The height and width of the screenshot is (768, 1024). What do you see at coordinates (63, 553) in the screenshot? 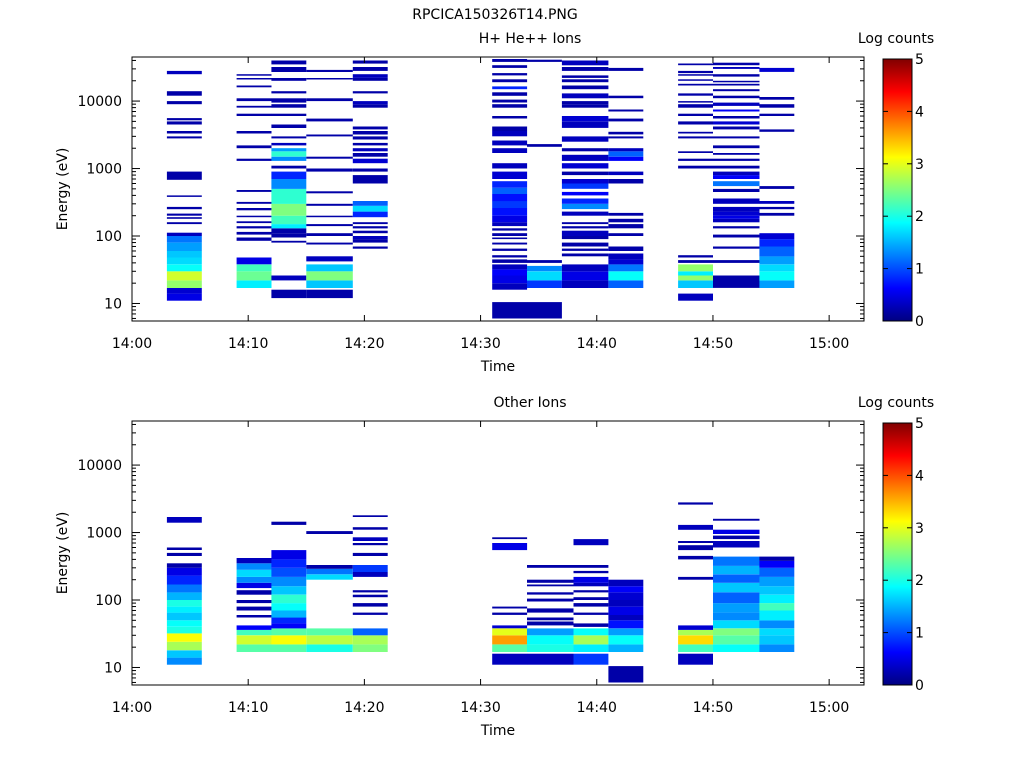
I see `y-axis-label: Energy (eV)` at bounding box center [63, 553].